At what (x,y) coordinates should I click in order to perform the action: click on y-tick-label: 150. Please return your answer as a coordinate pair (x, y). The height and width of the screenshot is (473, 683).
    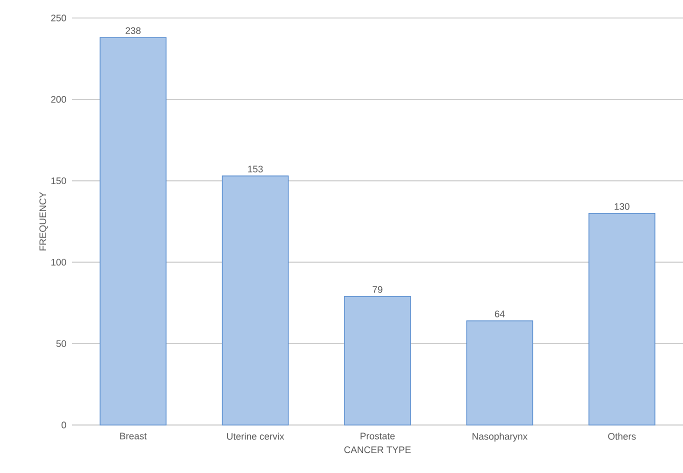
    Looking at the image, I should click on (58, 180).